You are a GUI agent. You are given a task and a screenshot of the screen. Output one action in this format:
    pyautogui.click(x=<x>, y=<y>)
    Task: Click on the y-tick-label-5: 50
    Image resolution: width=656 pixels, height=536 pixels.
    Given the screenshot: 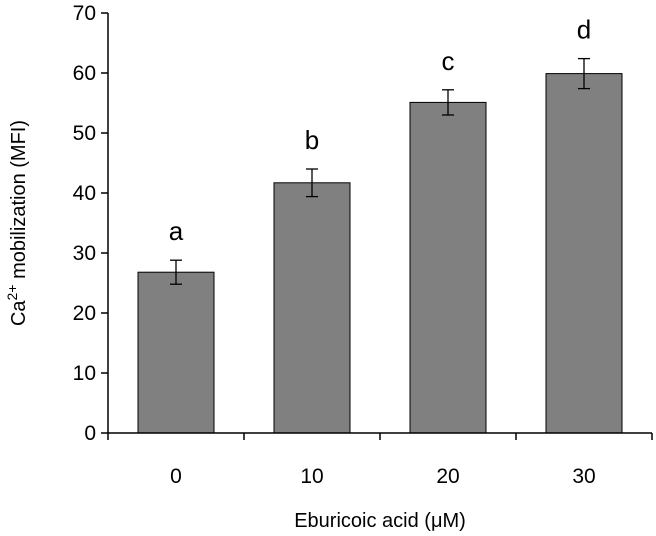 What is the action you would take?
    pyautogui.click(x=84, y=133)
    